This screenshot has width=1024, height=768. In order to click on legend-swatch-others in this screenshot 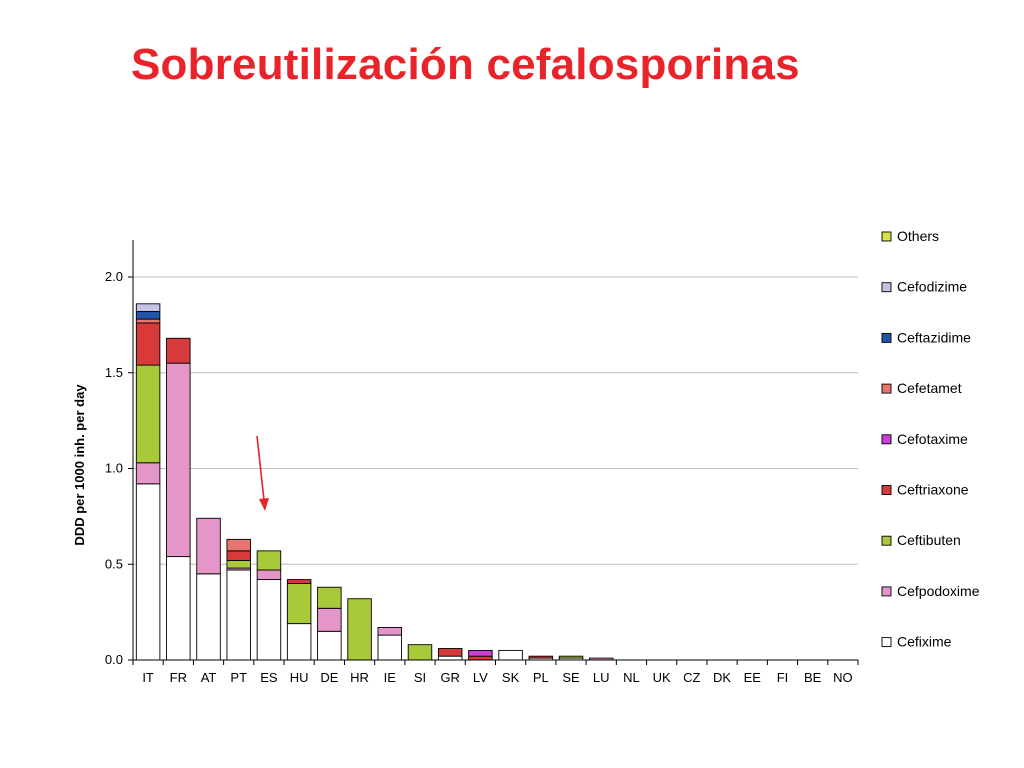, I will do `click(886, 236)`.